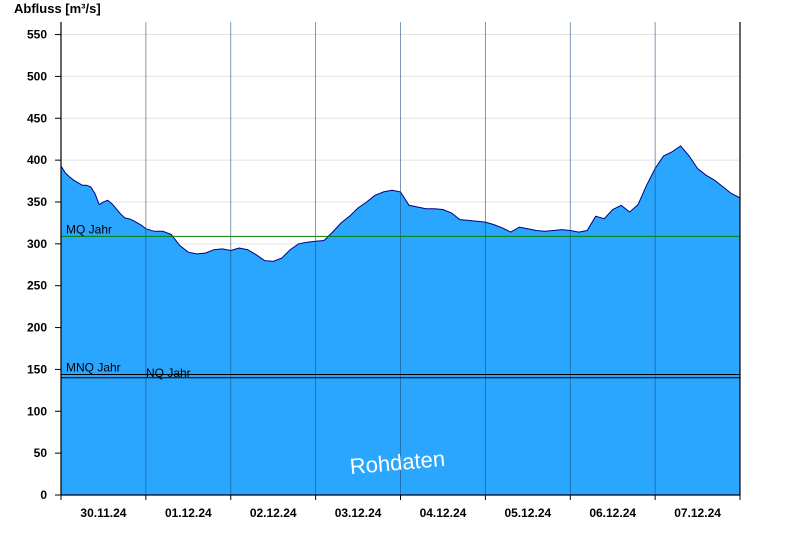  What do you see at coordinates (168, 373) in the screenshot?
I see `ref-label-2: NQ Jahr` at bounding box center [168, 373].